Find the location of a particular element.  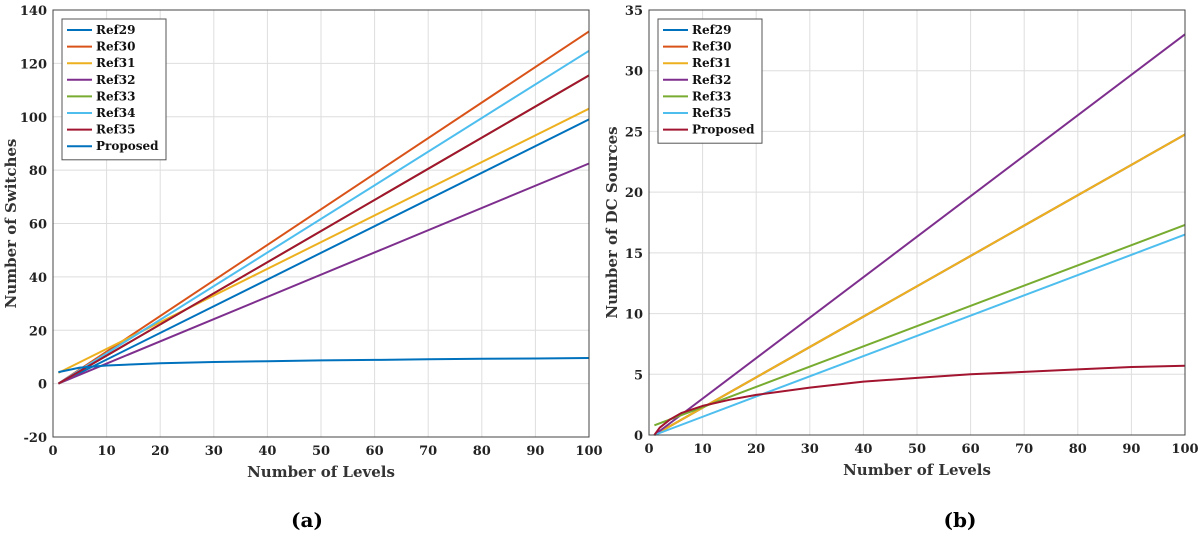

y-tick-label: 15 is located at coordinates (634, 254).